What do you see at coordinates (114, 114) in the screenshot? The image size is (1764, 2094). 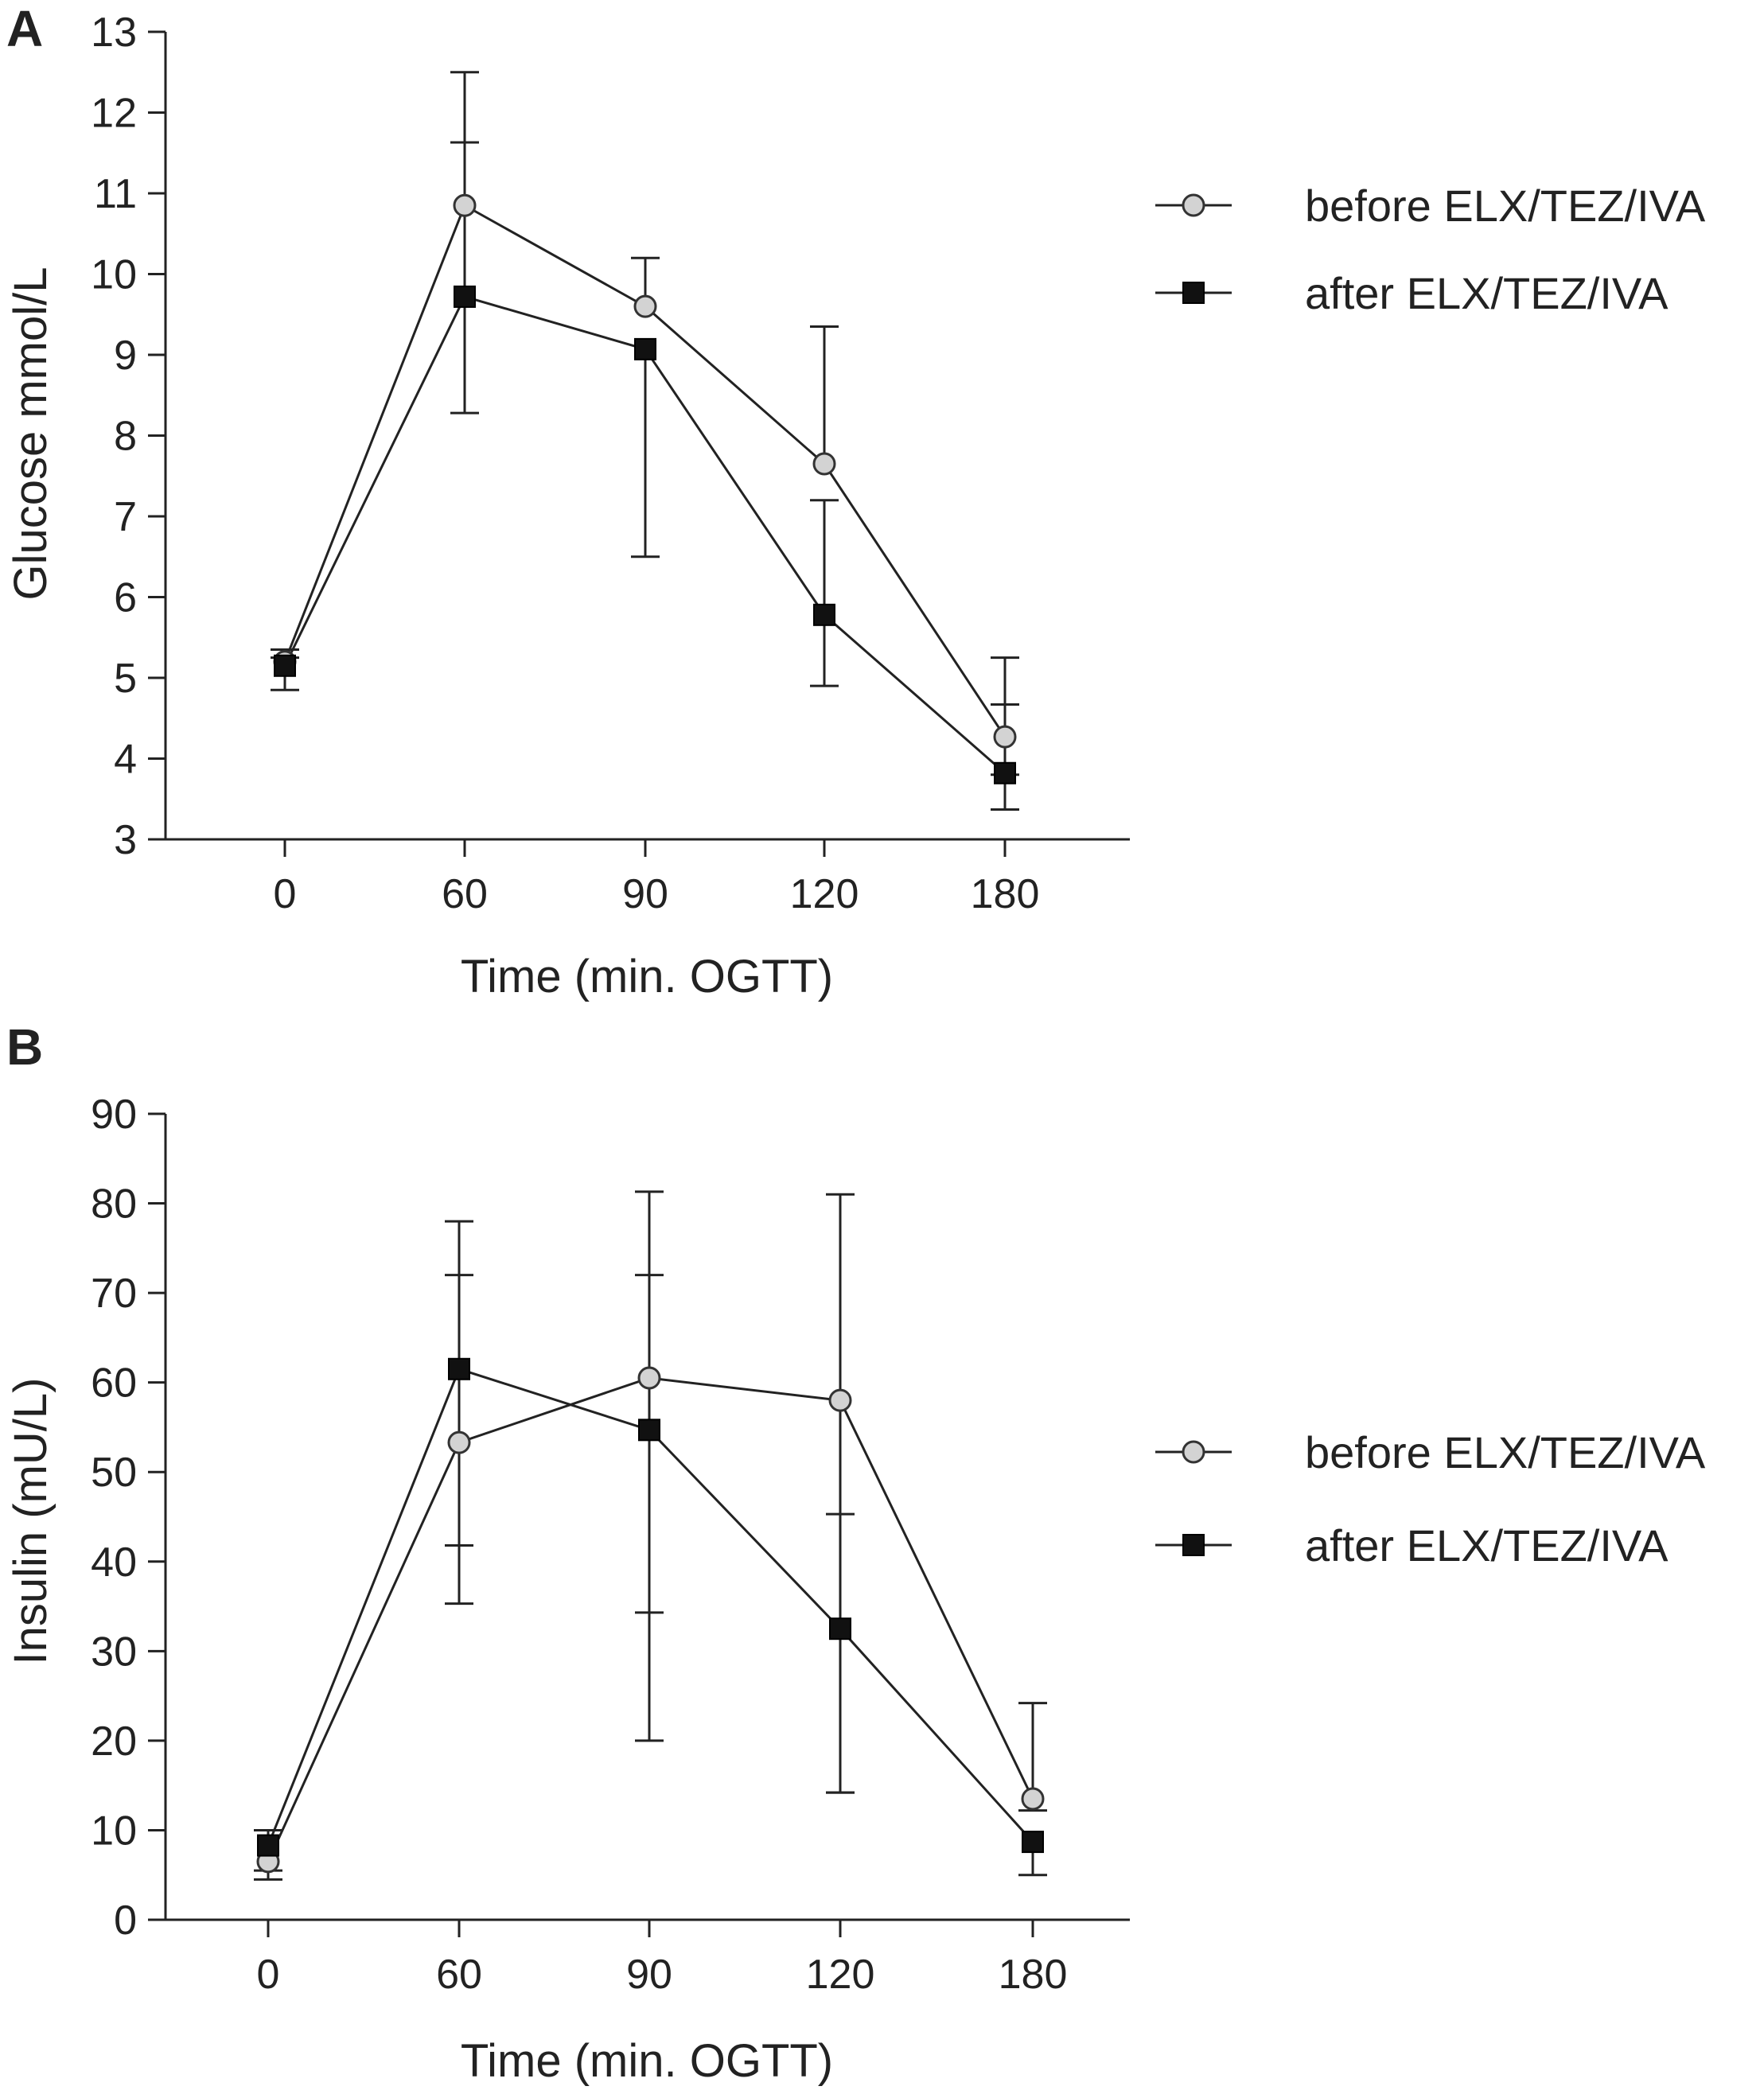 I see `panel-a-y-tick-label: 12` at bounding box center [114, 114].